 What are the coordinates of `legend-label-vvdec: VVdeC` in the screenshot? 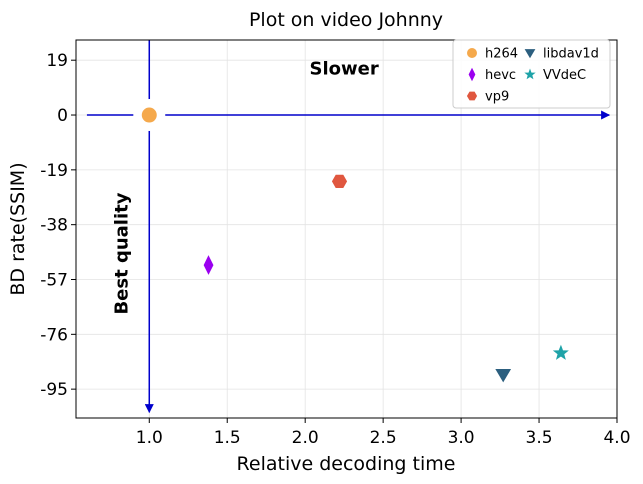 It's located at (564, 75).